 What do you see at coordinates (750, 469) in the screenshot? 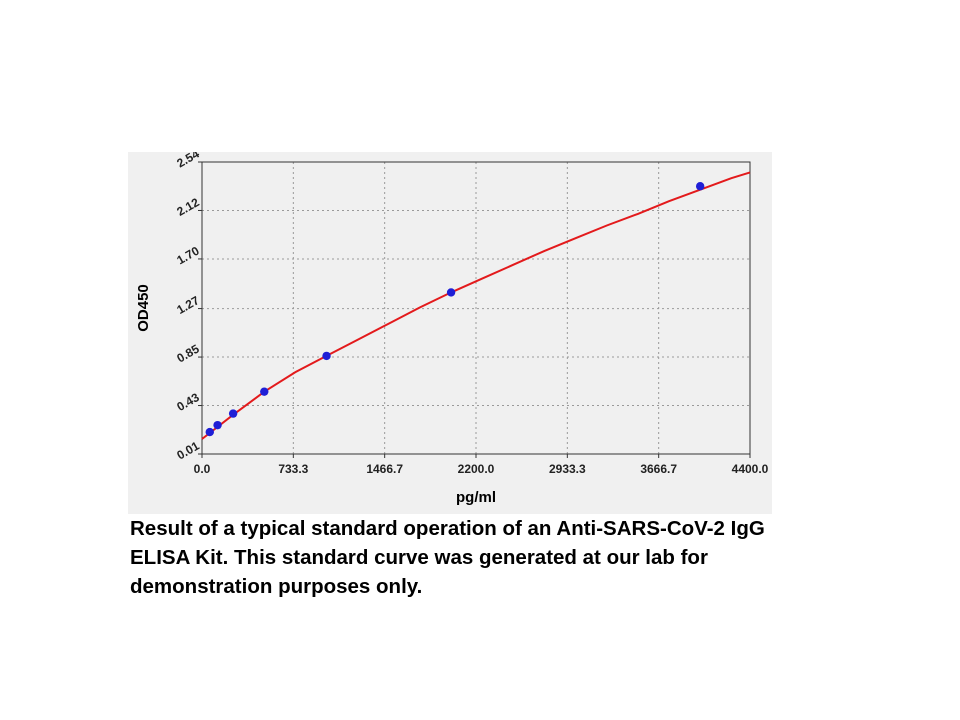
I see `x-tick-label: 4400.0` at bounding box center [750, 469].